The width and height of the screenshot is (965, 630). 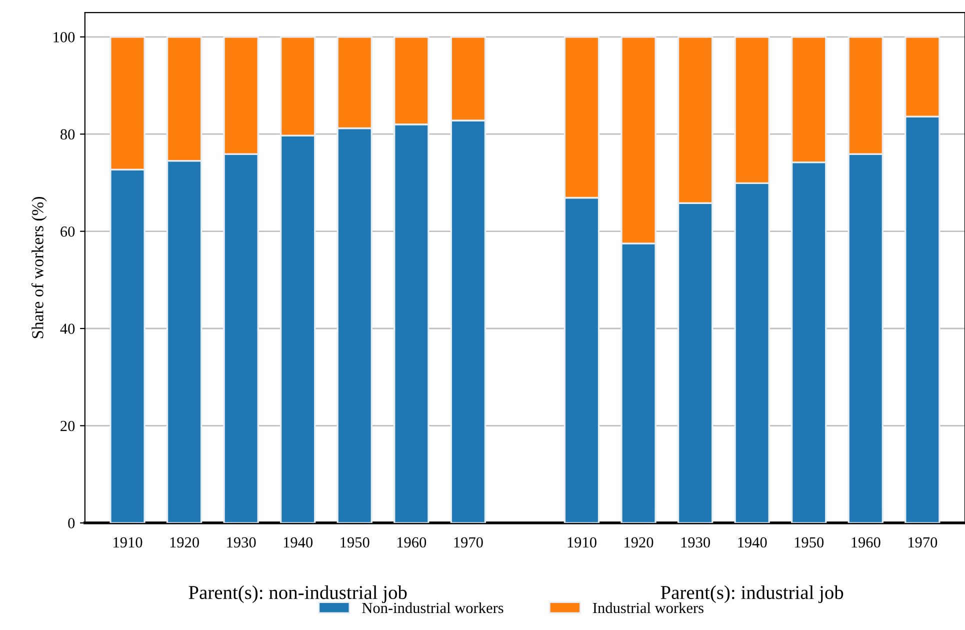 I want to click on y-tick-label: 40, so click(x=67, y=329).